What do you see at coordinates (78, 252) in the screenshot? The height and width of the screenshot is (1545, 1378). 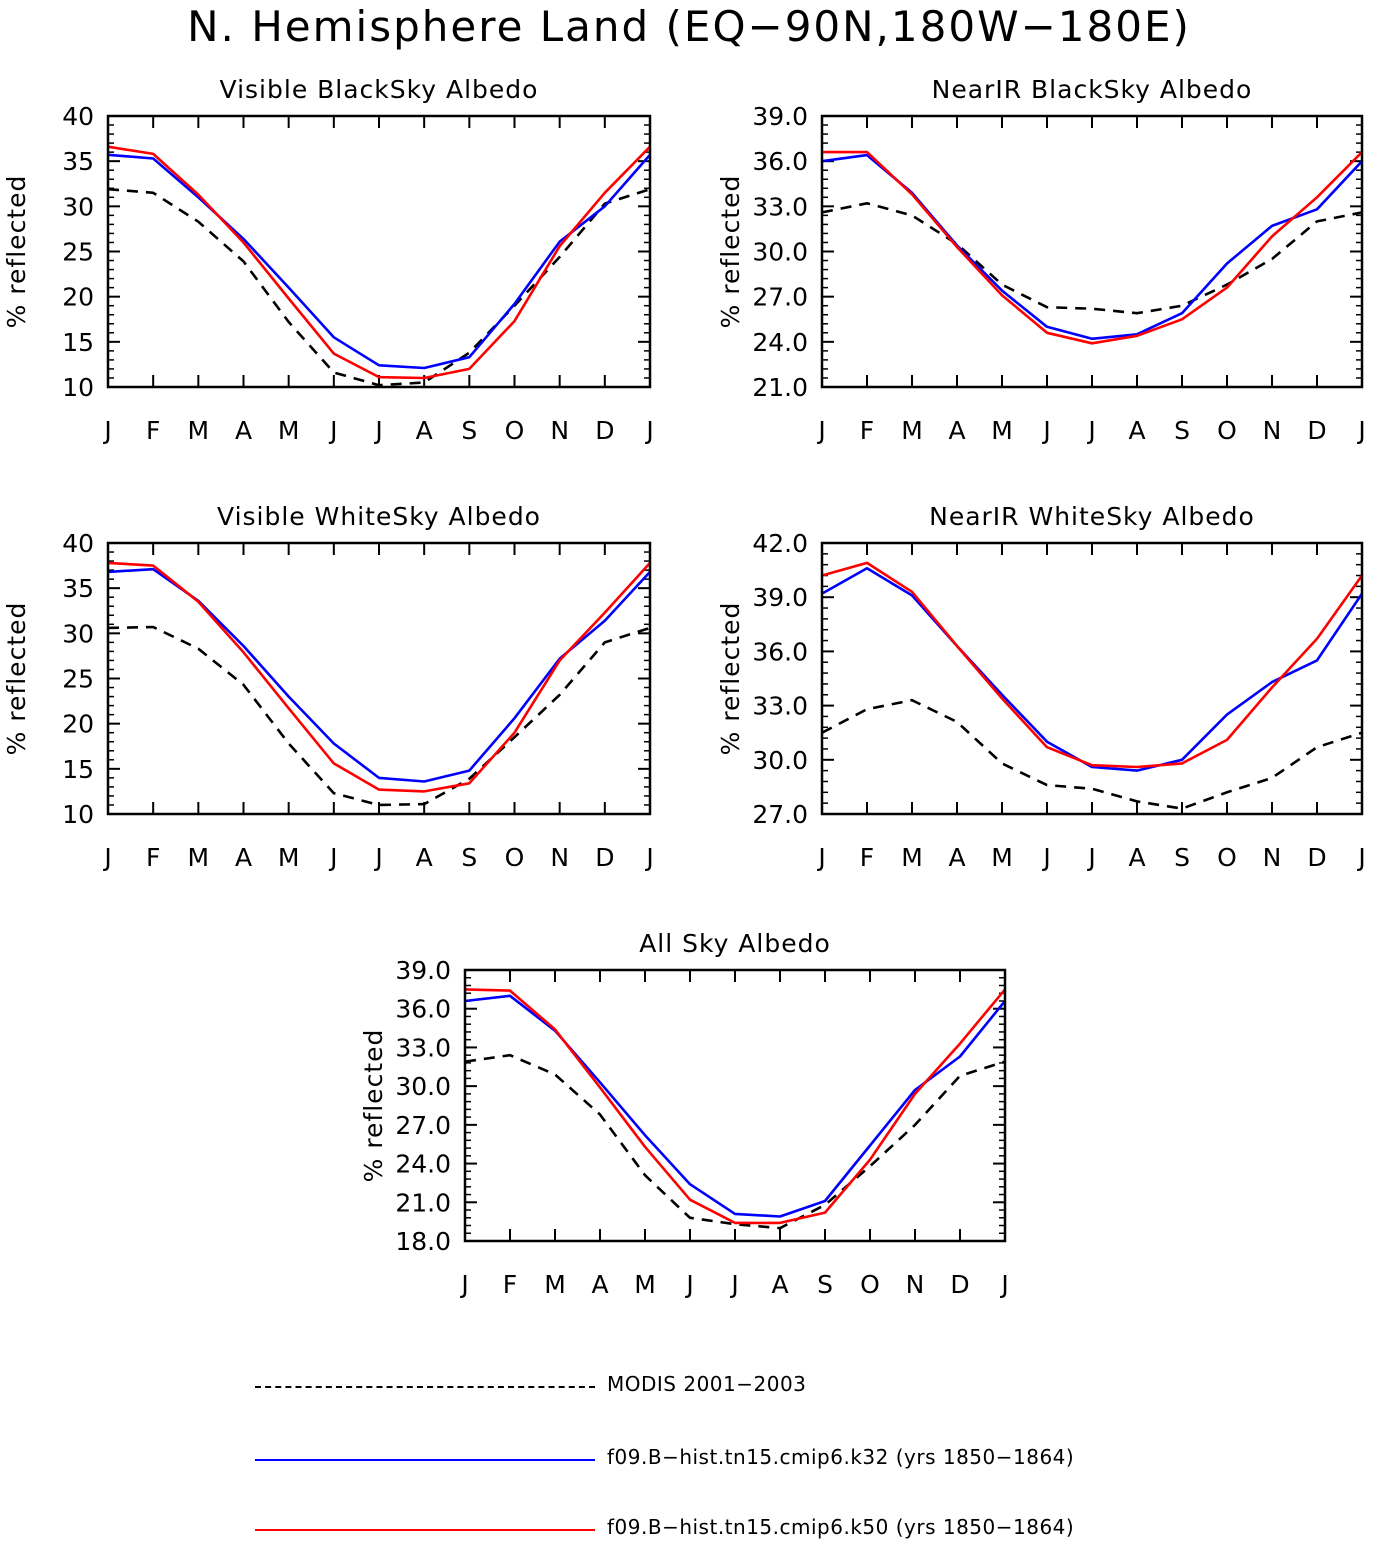 I see `y-tick-label: 25` at bounding box center [78, 252].